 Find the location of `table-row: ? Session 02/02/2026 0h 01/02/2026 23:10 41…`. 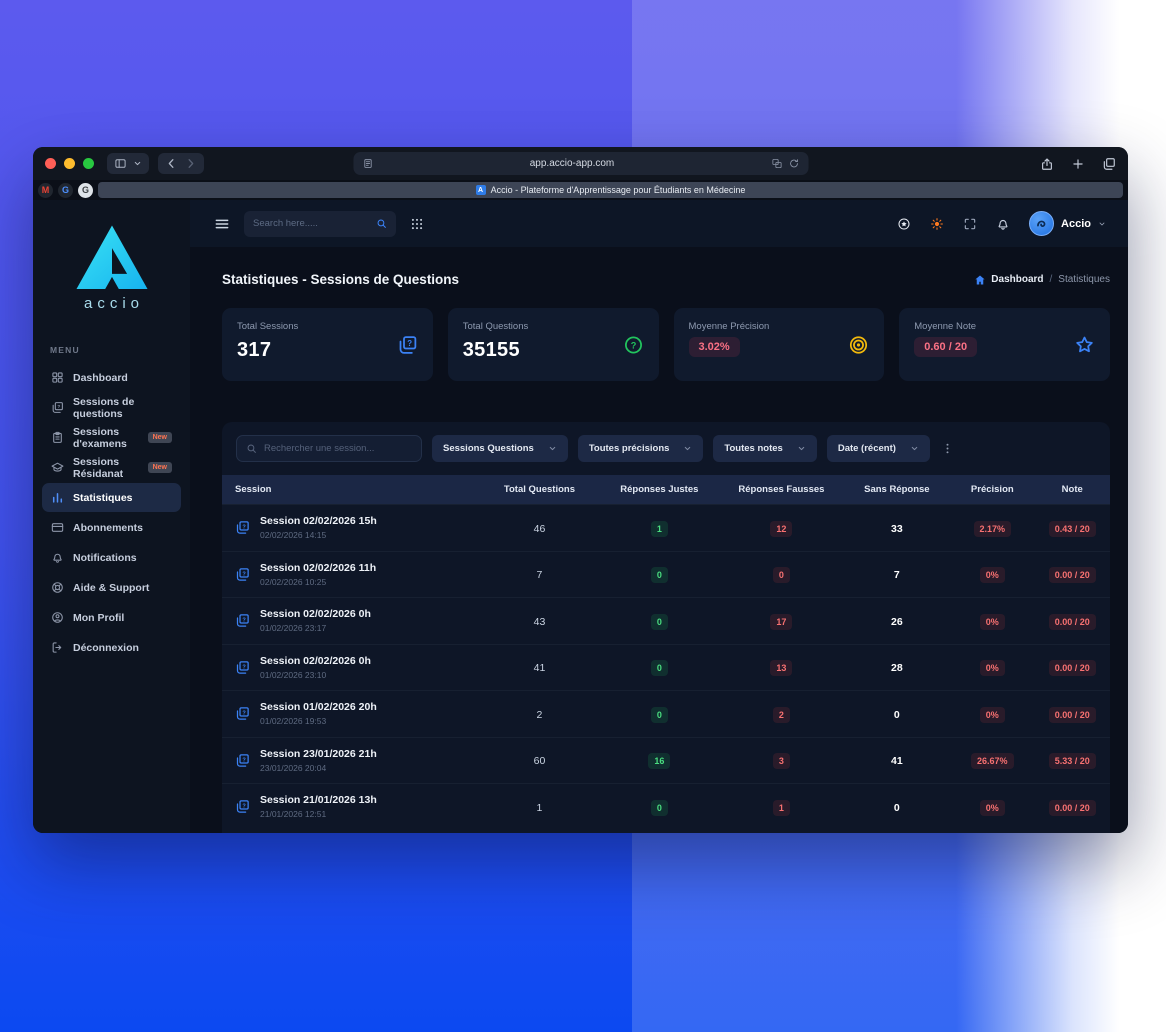

table-row: ? Session 02/02/2026 0h 01/02/2026 23:10 41… is located at coordinates (666, 667).